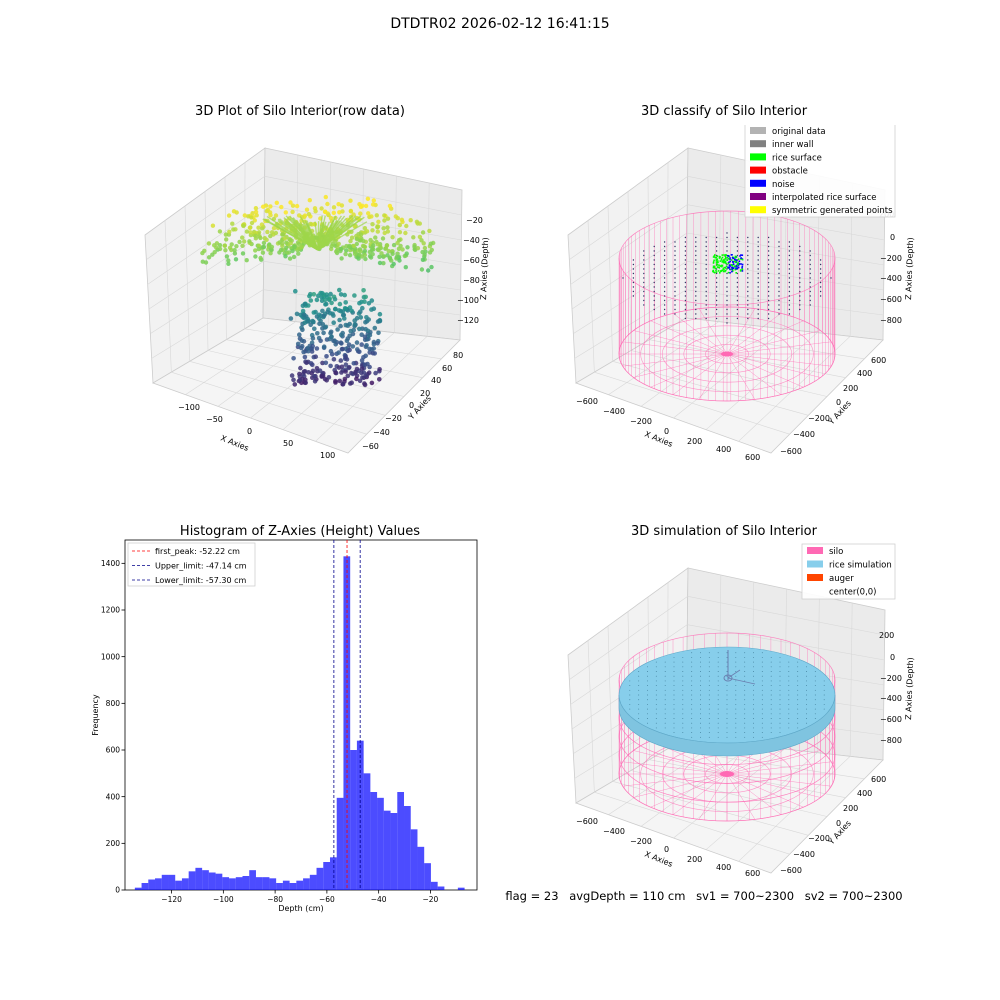 The image size is (1000, 1000). What do you see at coordinates (381, 432) in the screenshot?
I see `raw-y-tick: −40` at bounding box center [381, 432].